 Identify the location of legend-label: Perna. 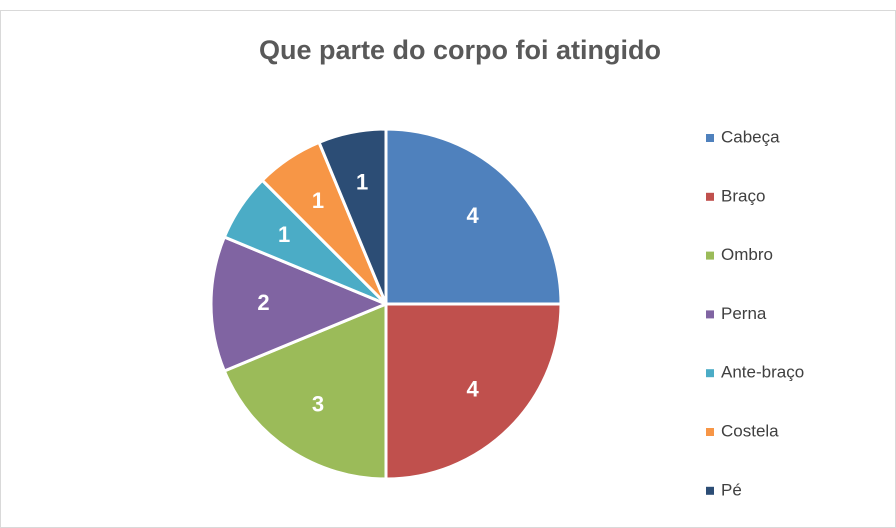
(744, 313).